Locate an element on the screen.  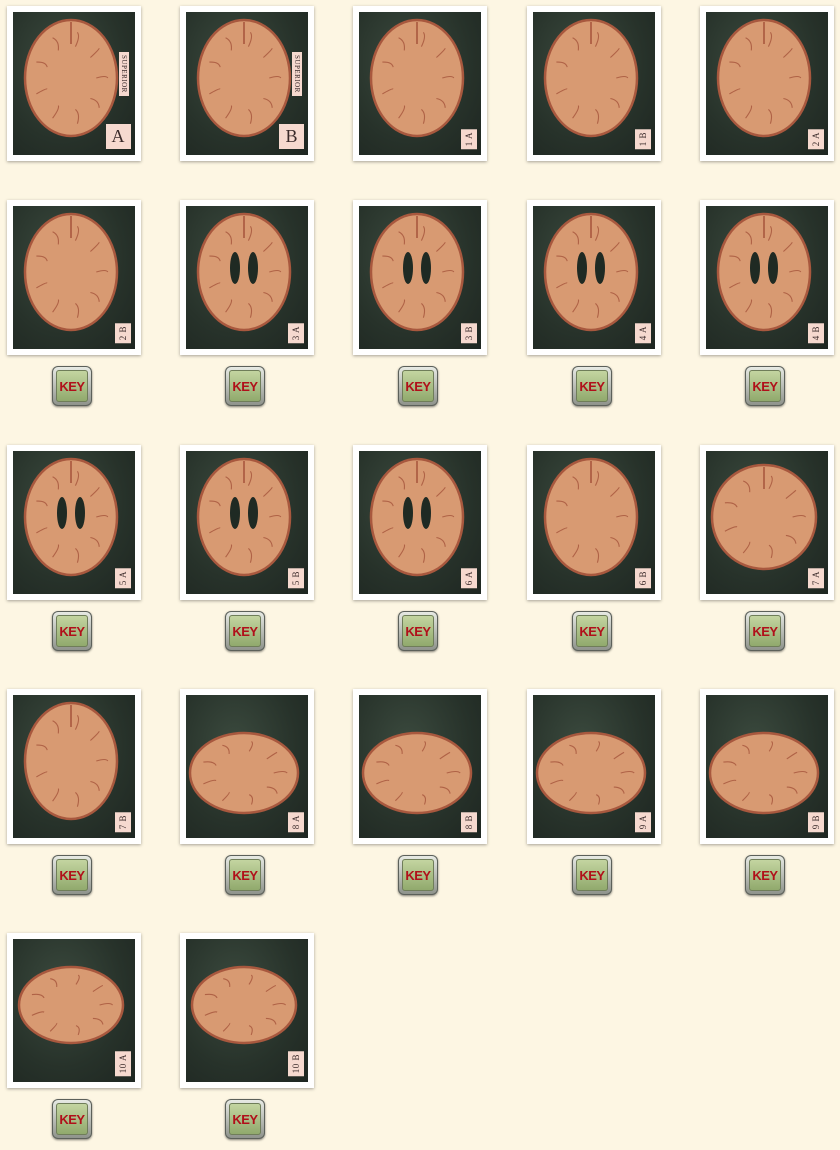
brain-slice-thumbnail: 6 B is located at coordinates (594, 522).